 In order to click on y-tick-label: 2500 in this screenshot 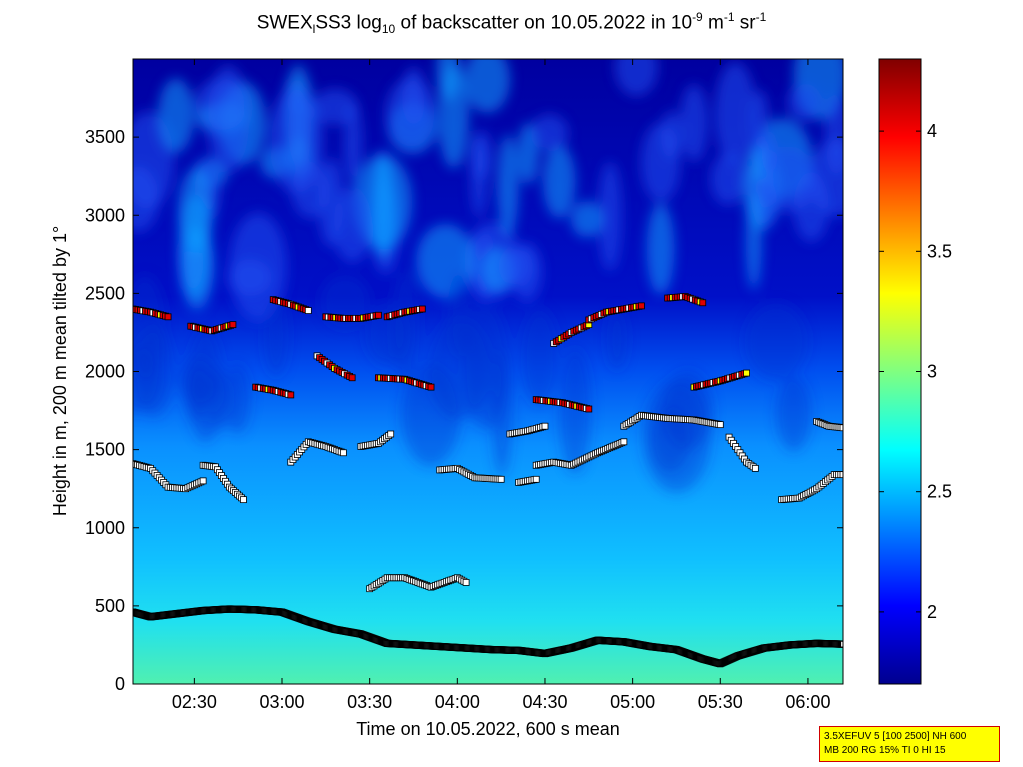, I will do `click(105, 293)`.